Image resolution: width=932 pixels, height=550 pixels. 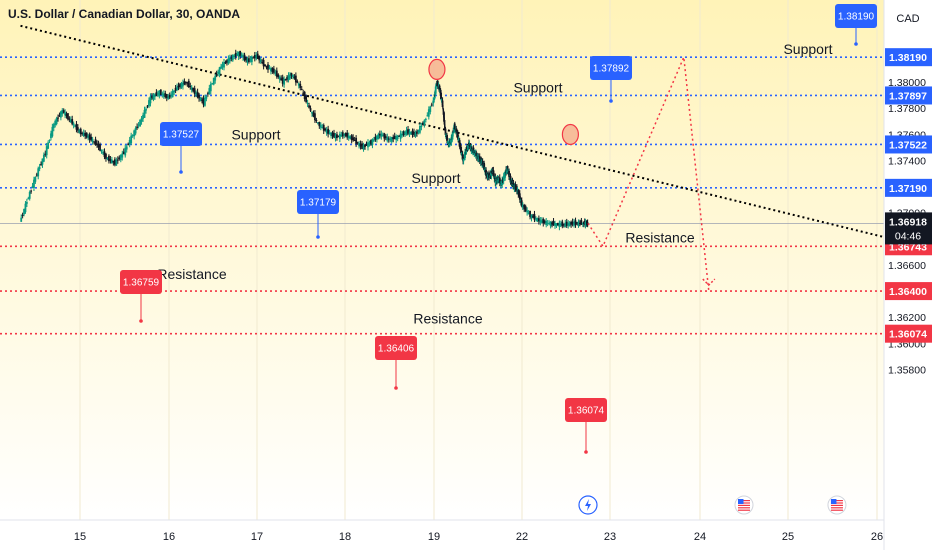 I want to click on y-tick-label: 1.37400, so click(x=907, y=161).